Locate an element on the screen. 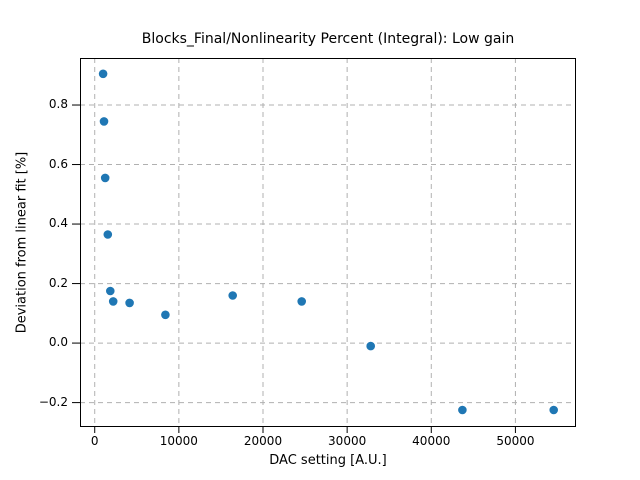 Image resolution: width=640 pixels, height=480 pixels. x-tick-label: 30000 is located at coordinates (347, 441).